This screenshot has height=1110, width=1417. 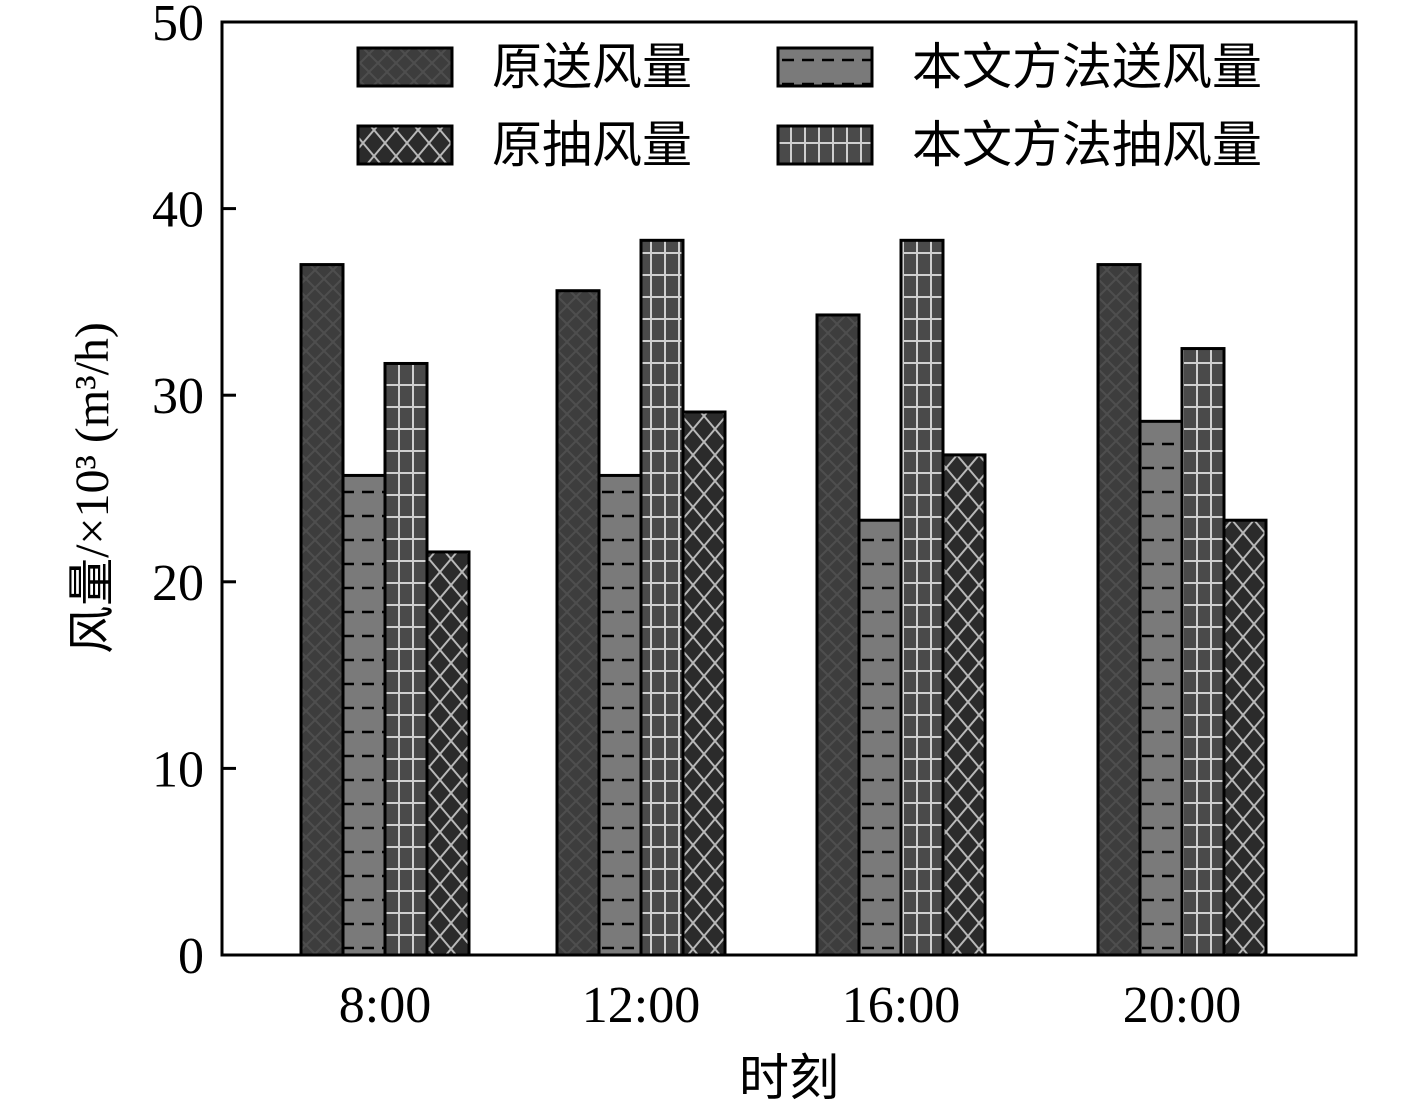 I want to click on x-tick-label: 20:00, so click(x=1182, y=1005).